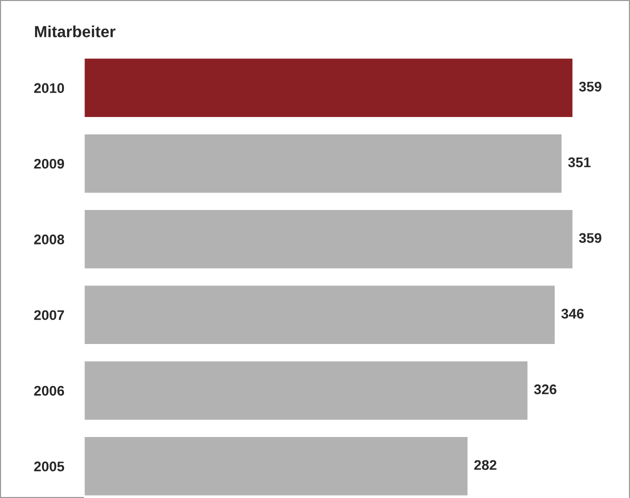 This screenshot has height=498, width=630. I want to click on y-tick-label: 2005, so click(49, 467).